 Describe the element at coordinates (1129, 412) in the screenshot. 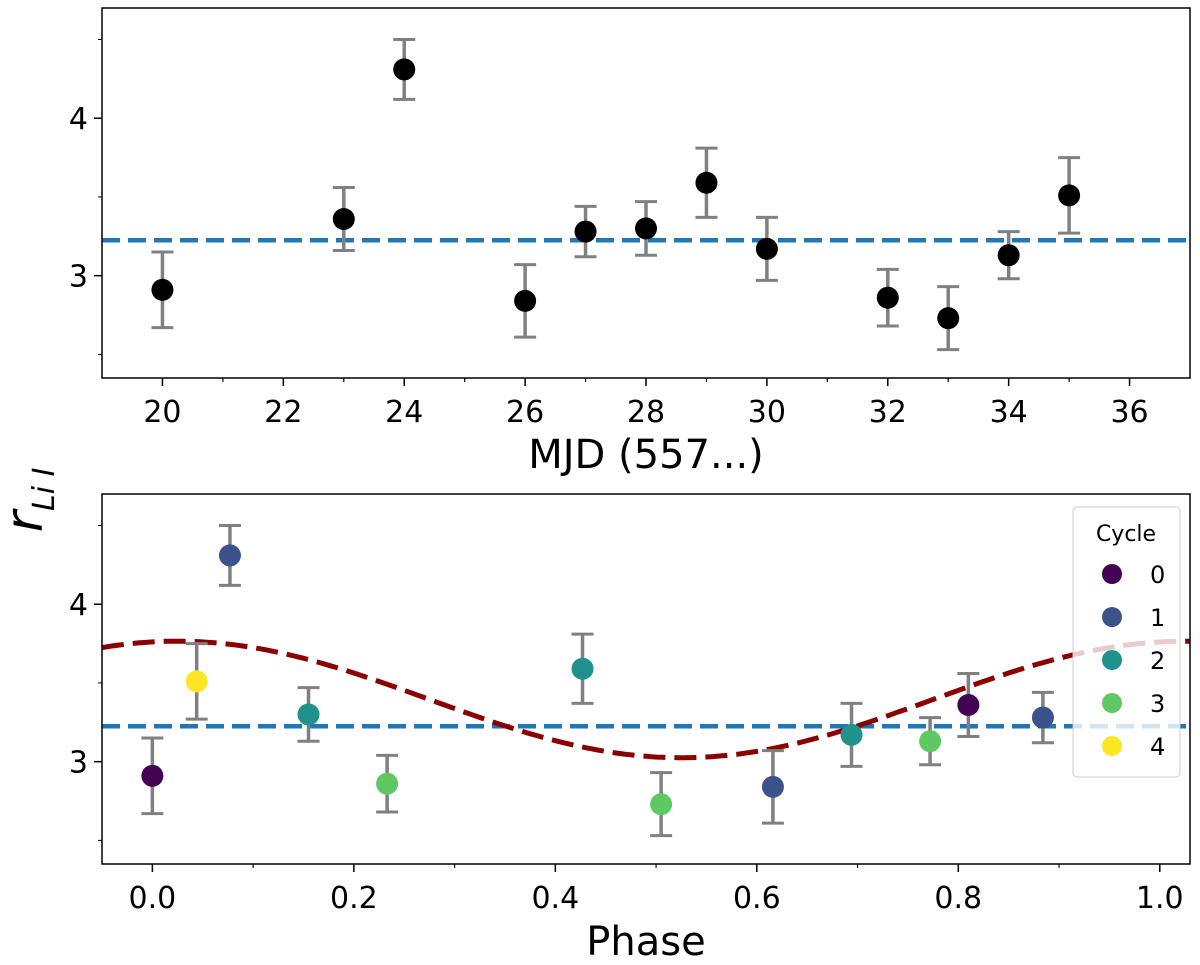

I see `x-tick-label: 36` at that location.